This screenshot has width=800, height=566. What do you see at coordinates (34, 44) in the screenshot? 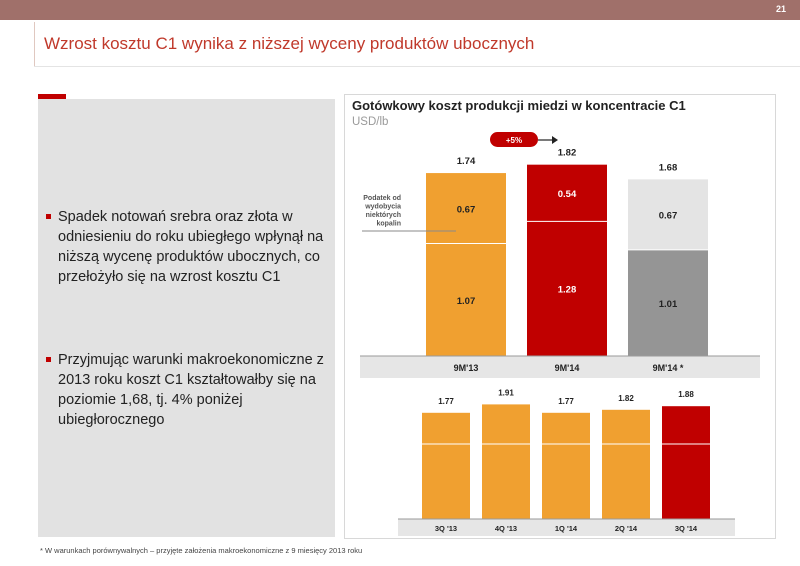
I see `title-divider-vertical` at bounding box center [34, 44].